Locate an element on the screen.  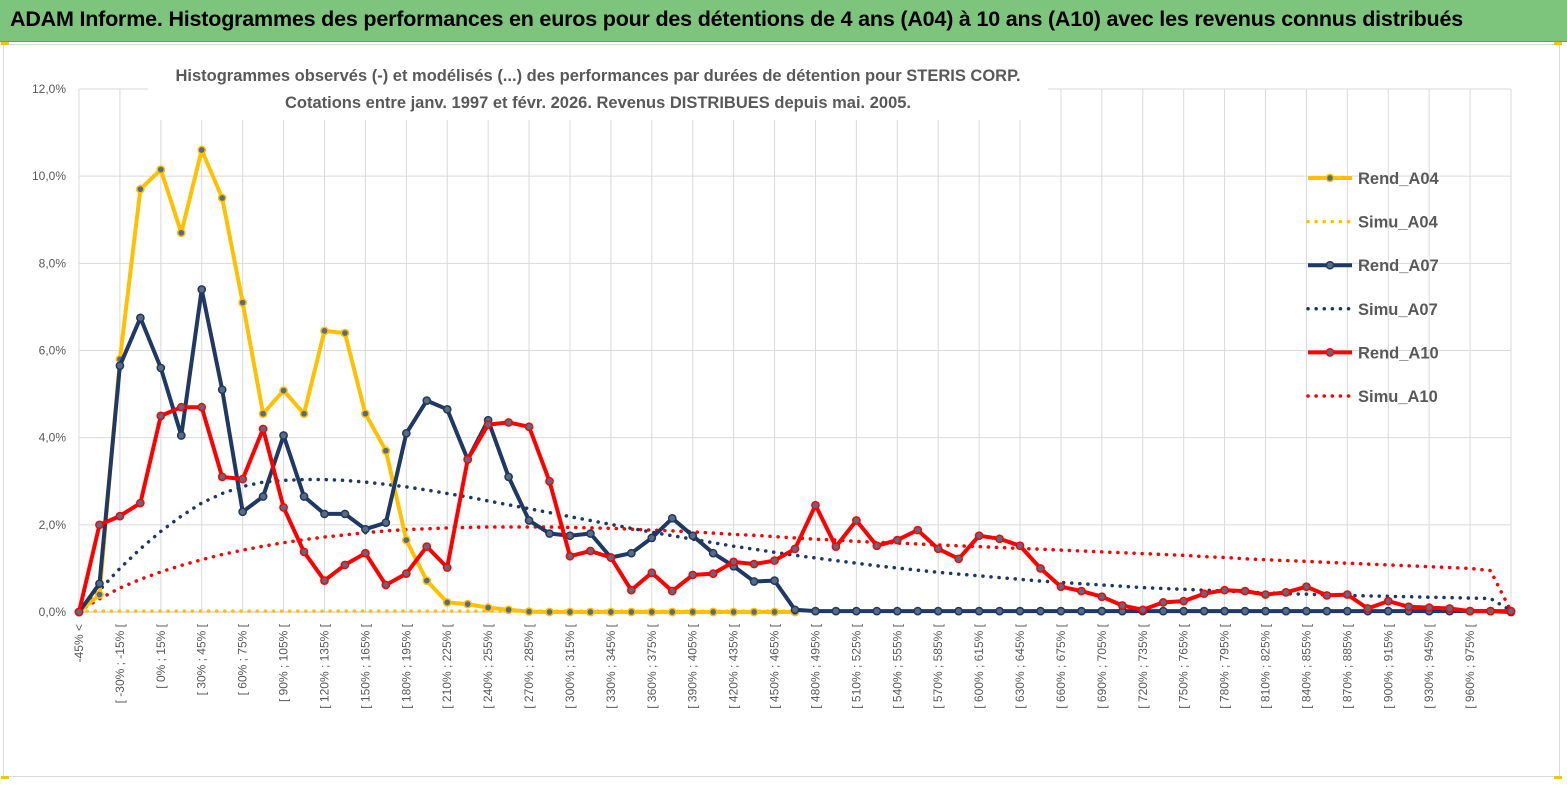
series-simu-a10 is located at coordinates (795, 569).